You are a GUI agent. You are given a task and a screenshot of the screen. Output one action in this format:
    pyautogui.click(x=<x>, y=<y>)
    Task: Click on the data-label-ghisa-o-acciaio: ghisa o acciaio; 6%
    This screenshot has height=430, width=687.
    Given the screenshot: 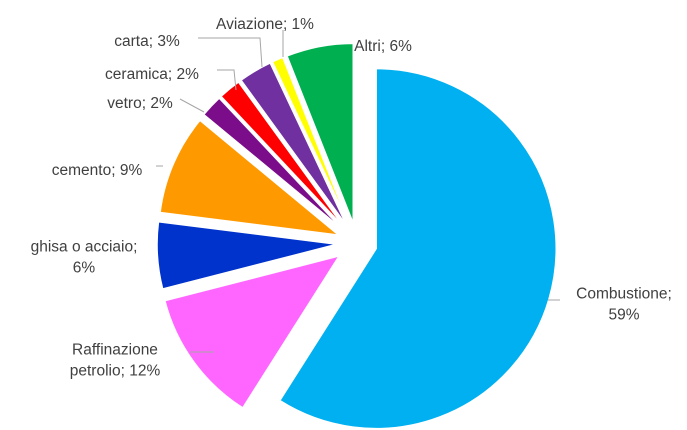 What is the action you would take?
    pyautogui.click(x=84, y=258)
    